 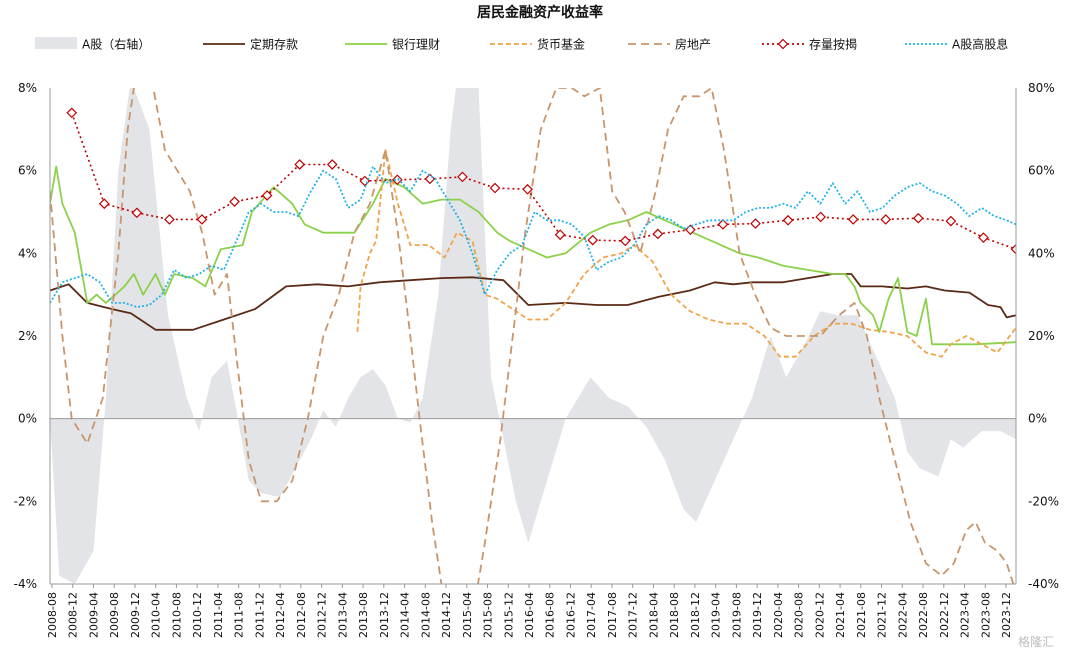 I want to click on x-tick-label: 2019-08, so click(x=736, y=615).